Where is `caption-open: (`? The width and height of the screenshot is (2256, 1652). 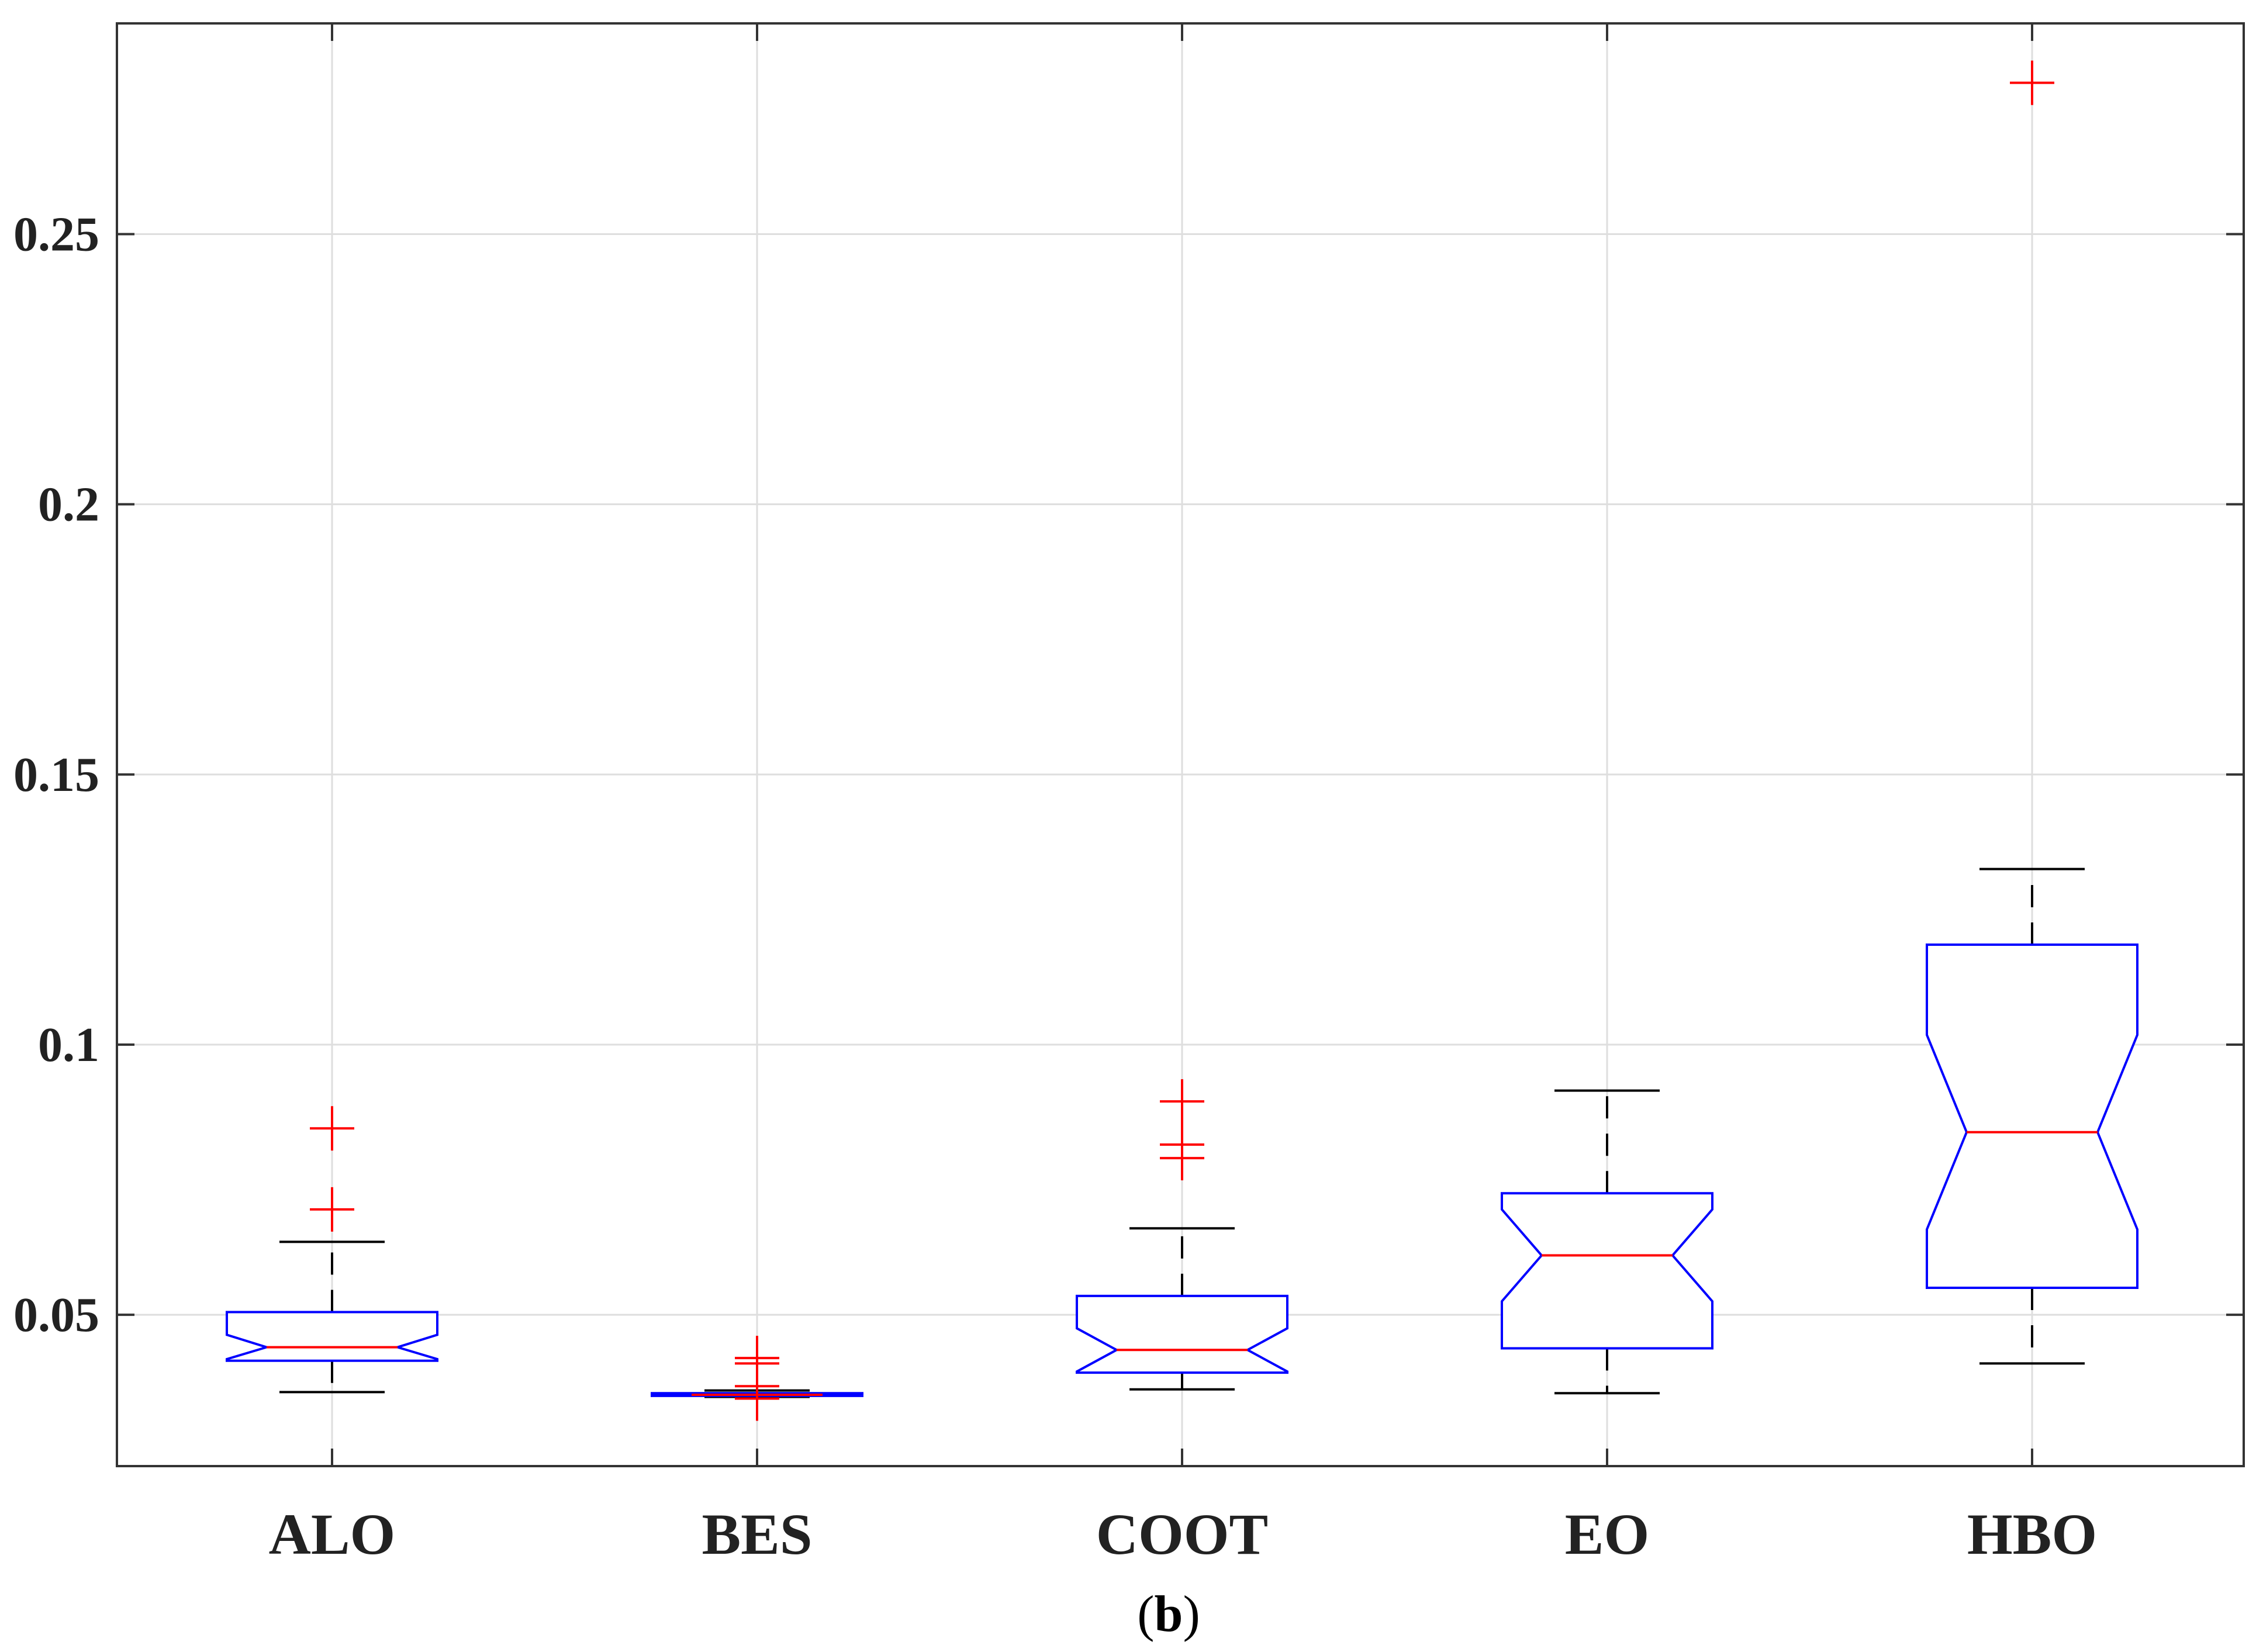 caption-open: ( is located at coordinates (1145, 1615).